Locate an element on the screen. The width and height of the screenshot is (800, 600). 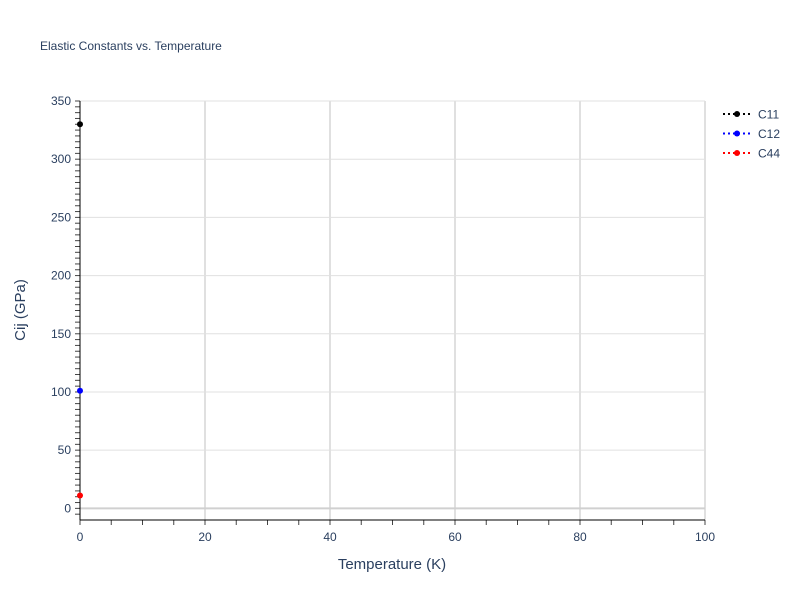
legend-label: C11 is located at coordinates (768, 115).